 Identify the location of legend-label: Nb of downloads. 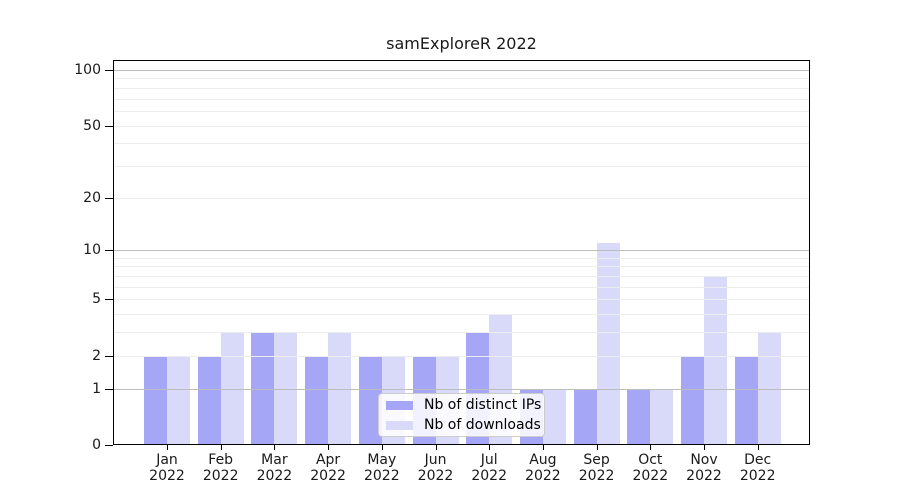
(482, 425).